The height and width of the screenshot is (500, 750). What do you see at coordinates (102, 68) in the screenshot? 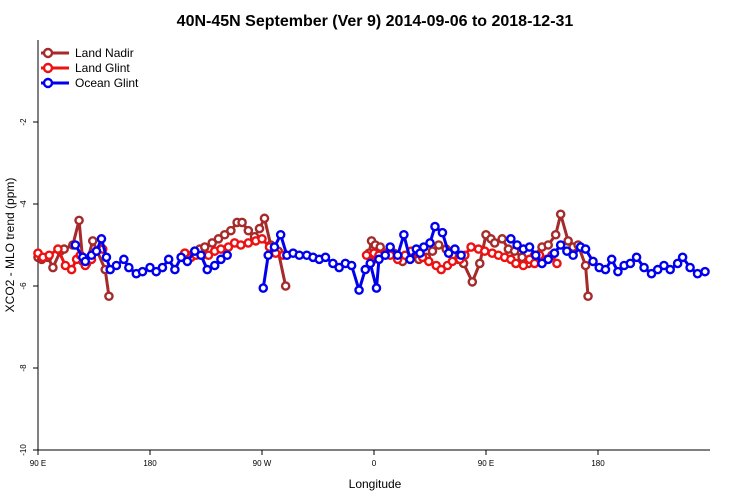
I see `legend-label: Land Glint` at bounding box center [102, 68].